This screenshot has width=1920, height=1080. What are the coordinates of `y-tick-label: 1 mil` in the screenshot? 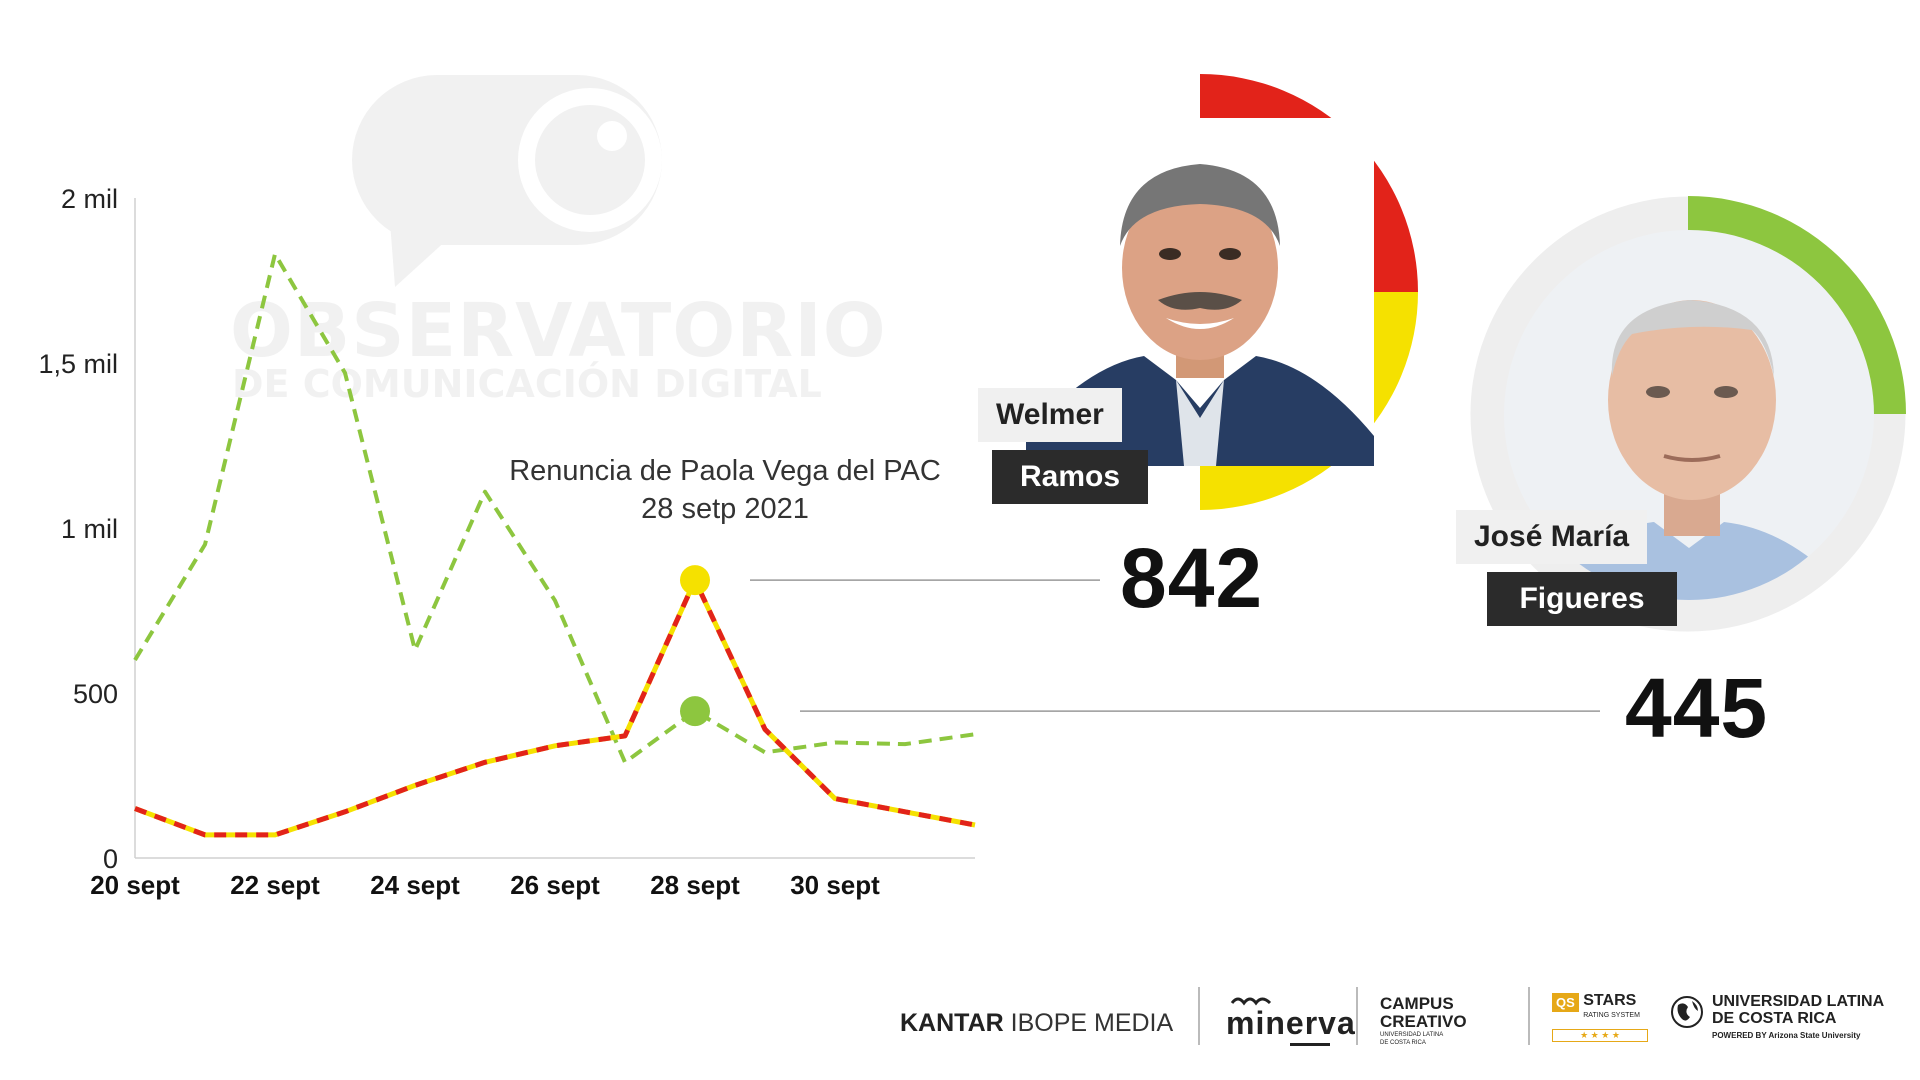 It's located at (89, 529).